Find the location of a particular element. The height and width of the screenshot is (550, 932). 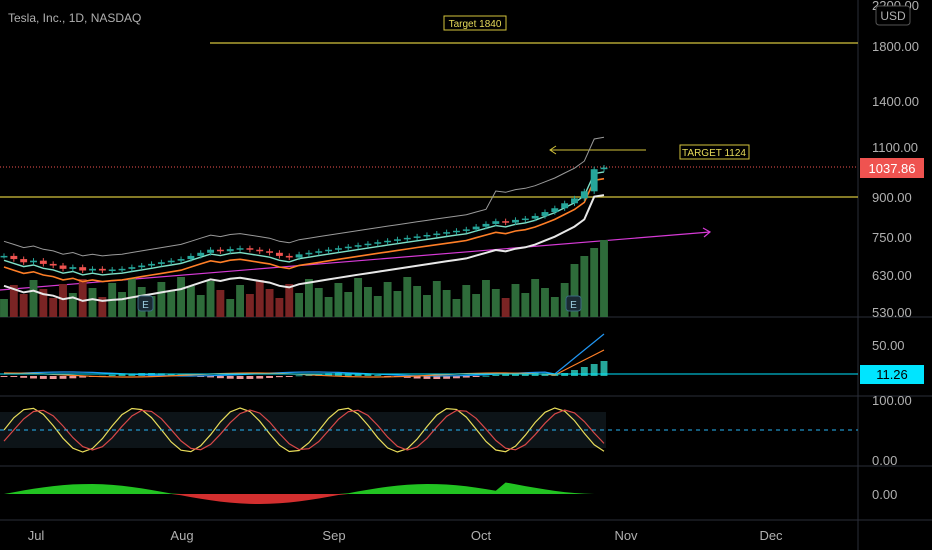

last-price-value: 1037.86 is located at coordinates (892, 168).